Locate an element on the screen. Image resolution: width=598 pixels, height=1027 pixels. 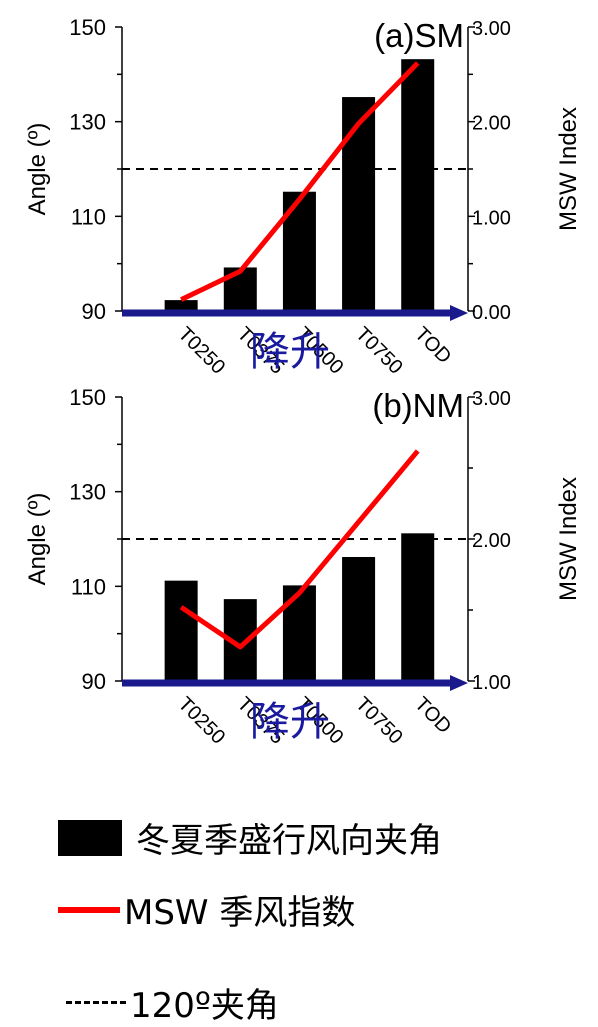
panel-label: (a)SM is located at coordinates (419, 35).